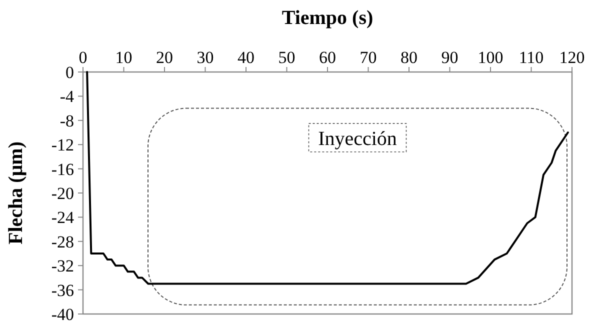  What do you see at coordinates (62, 266) in the screenshot?
I see `y-tick-label: -32` at bounding box center [62, 266].